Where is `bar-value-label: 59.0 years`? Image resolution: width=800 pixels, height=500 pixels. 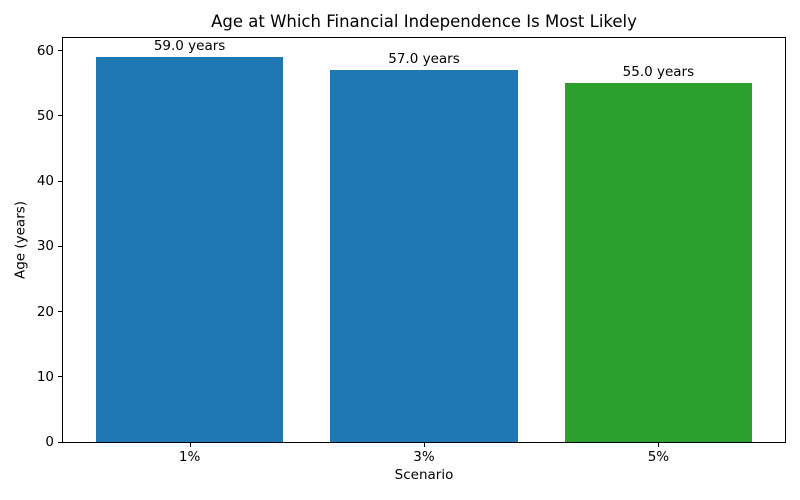 bar-value-label: 59.0 years is located at coordinates (189, 46).